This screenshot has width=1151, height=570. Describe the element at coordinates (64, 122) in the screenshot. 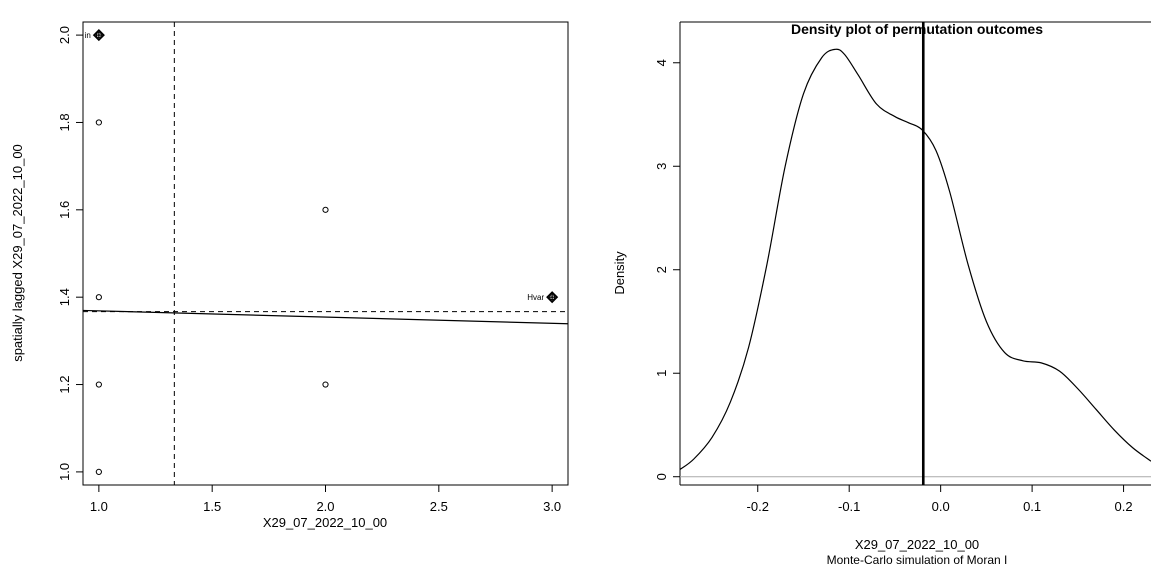

I see `scatter-y-tick-label: 1.8` at that location.